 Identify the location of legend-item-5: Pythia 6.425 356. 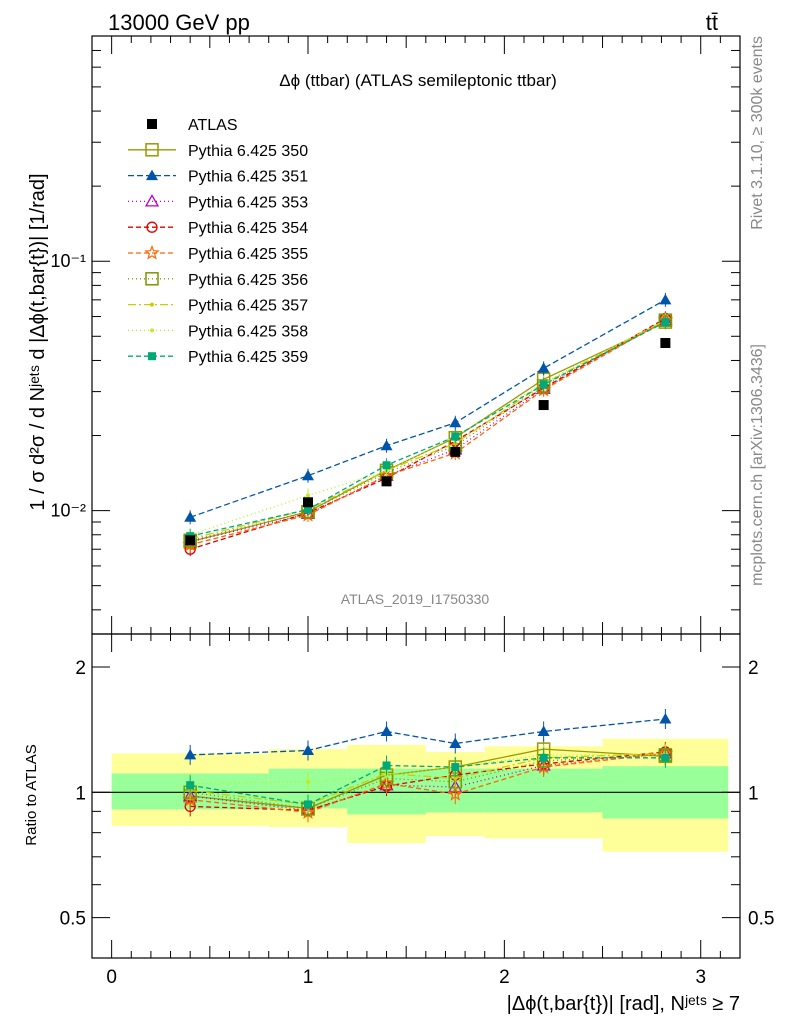
(218, 280).